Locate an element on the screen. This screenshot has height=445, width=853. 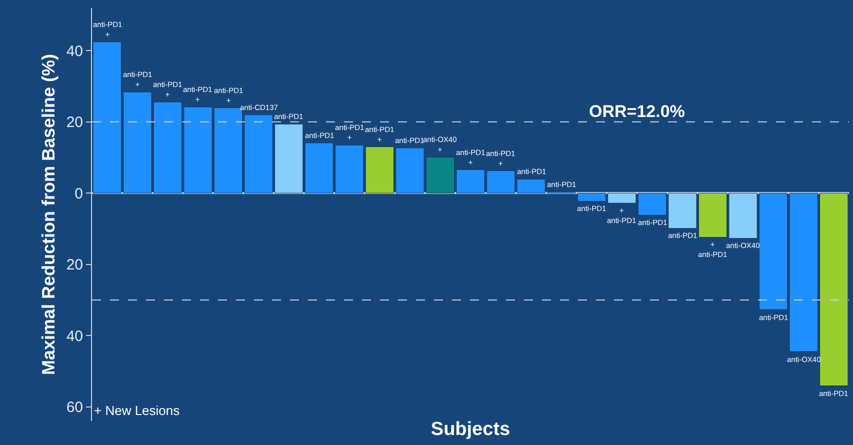
y-axis-title: Maximal Reduction from Baseline (%) is located at coordinates (48, 215).